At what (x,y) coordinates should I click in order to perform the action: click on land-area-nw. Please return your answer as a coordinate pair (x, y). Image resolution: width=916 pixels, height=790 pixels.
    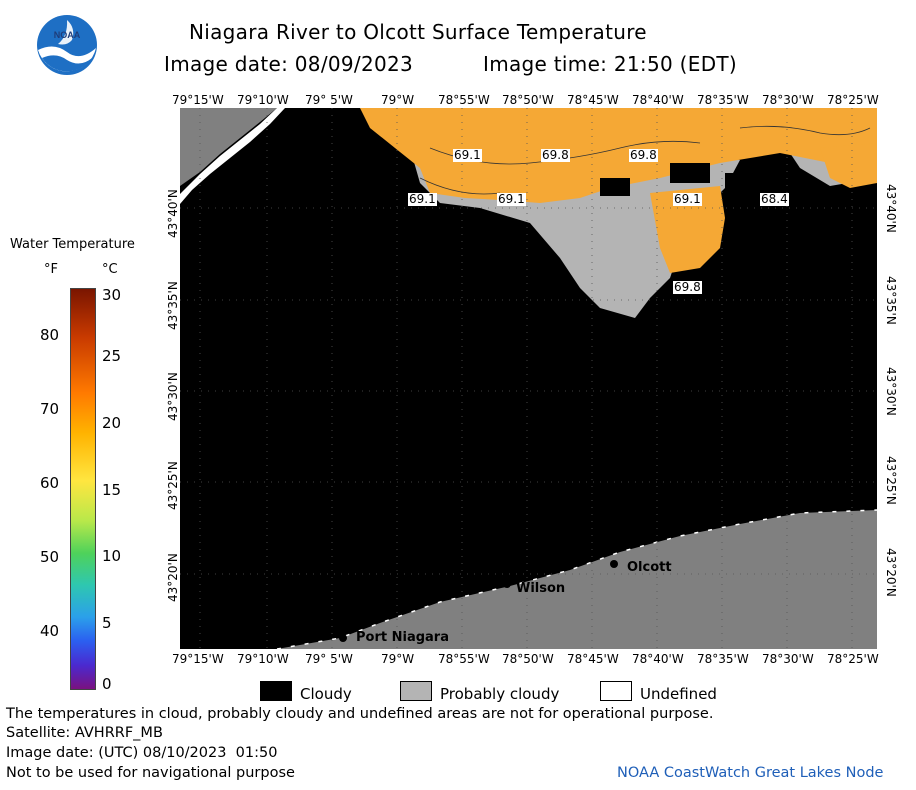
    Looking at the image, I should click on (228, 147).